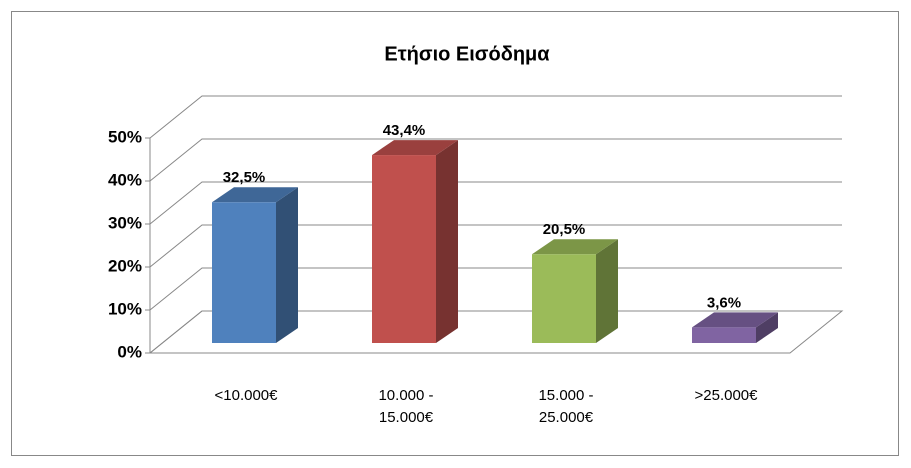  Describe the element at coordinates (246, 395) in the screenshot. I see `x-tick-label: <10.000€` at that location.